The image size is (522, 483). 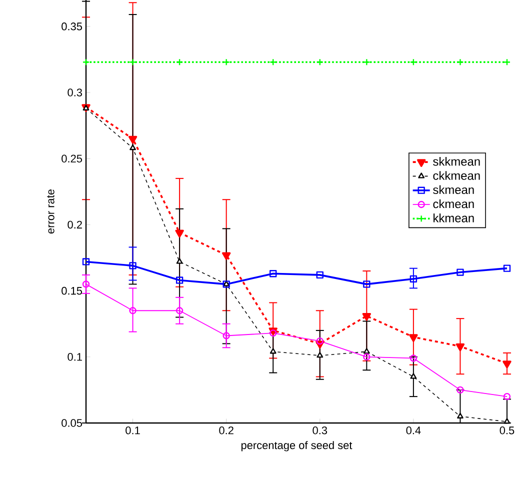 I want to click on x-axis-title: percentage of seed set, so click(x=296, y=446).